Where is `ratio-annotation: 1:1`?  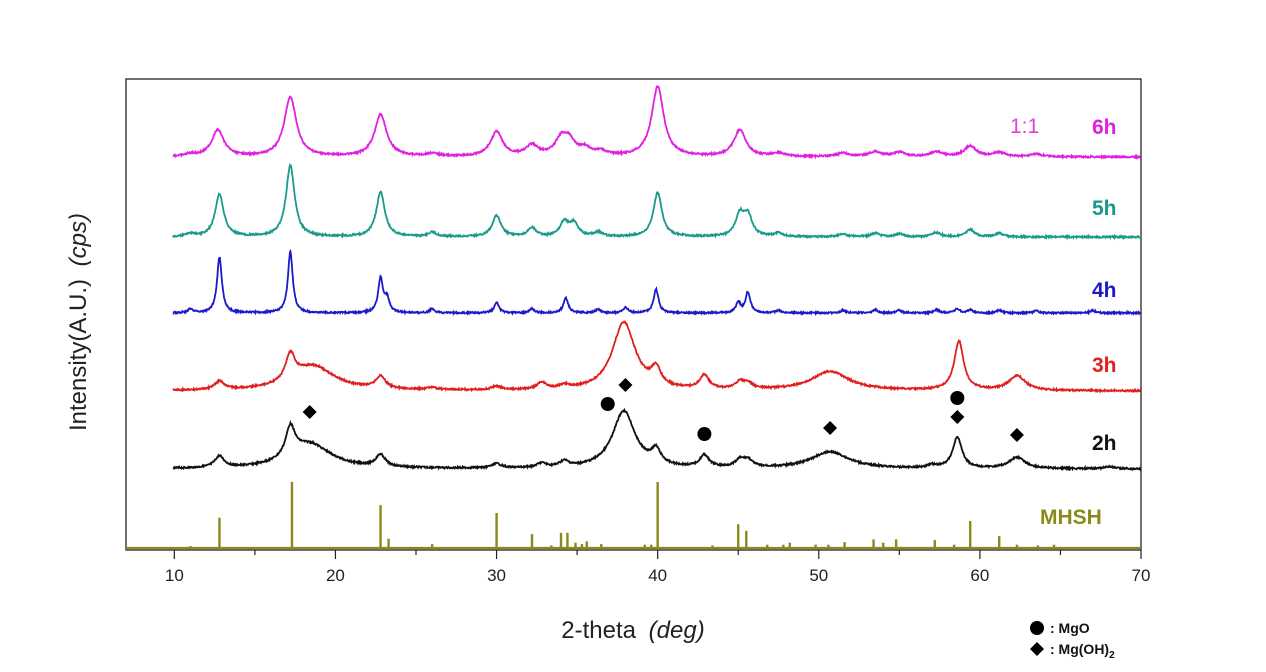 ratio-annotation: 1:1 is located at coordinates (1024, 126).